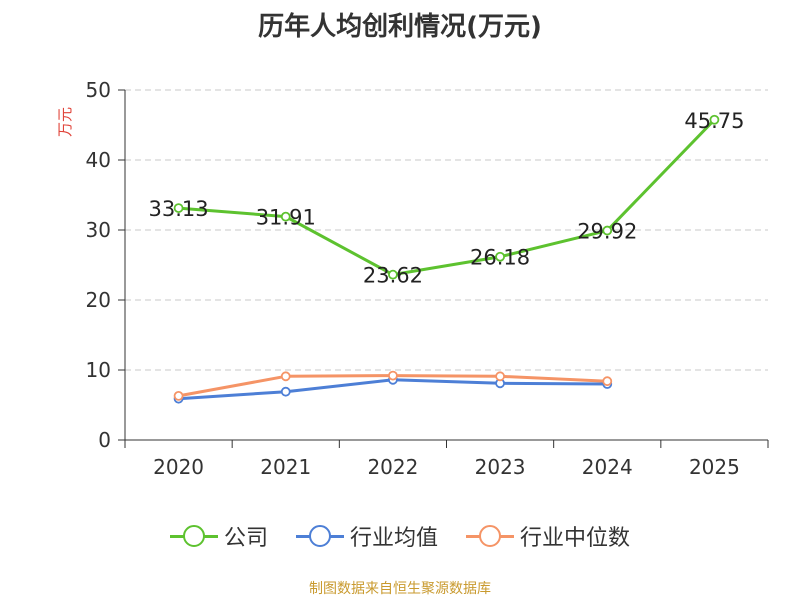  What do you see at coordinates (98, 370) in the screenshot?
I see `y-tick-label: 10` at bounding box center [98, 370].